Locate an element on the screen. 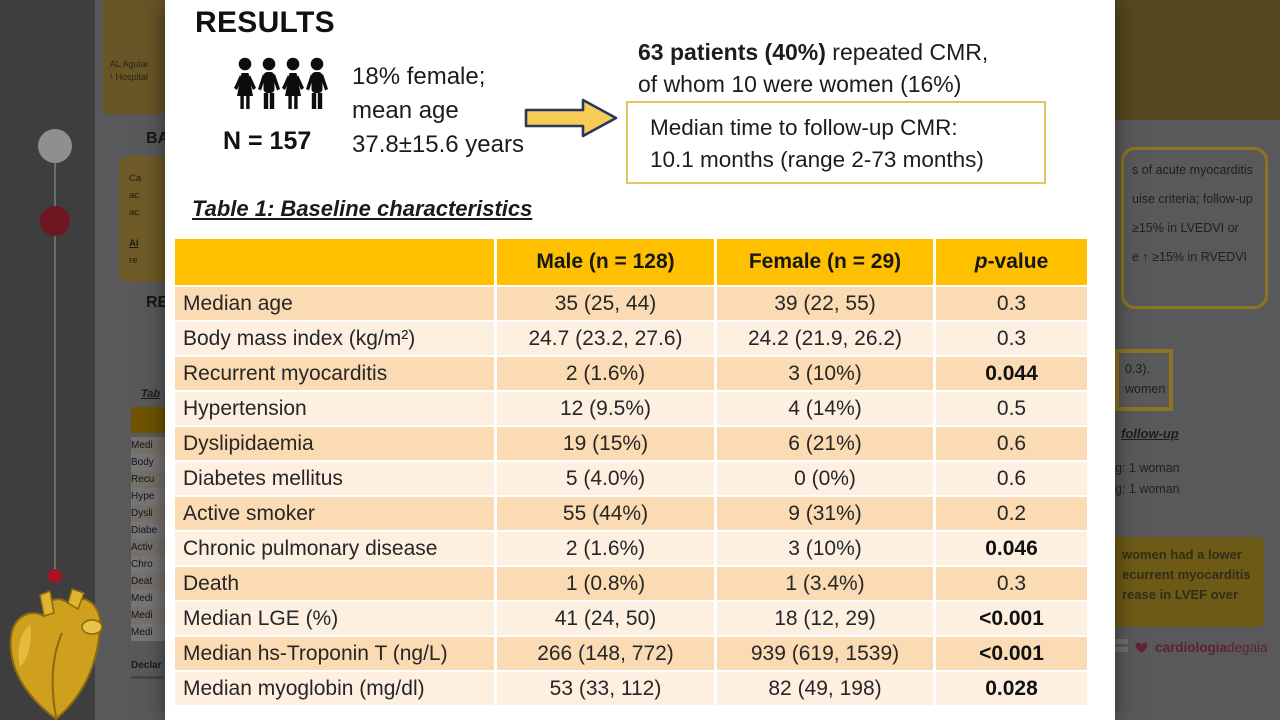 This screenshot has width=1280, height=720. poster-mini-table-title: Tab is located at coordinates (151, 394).